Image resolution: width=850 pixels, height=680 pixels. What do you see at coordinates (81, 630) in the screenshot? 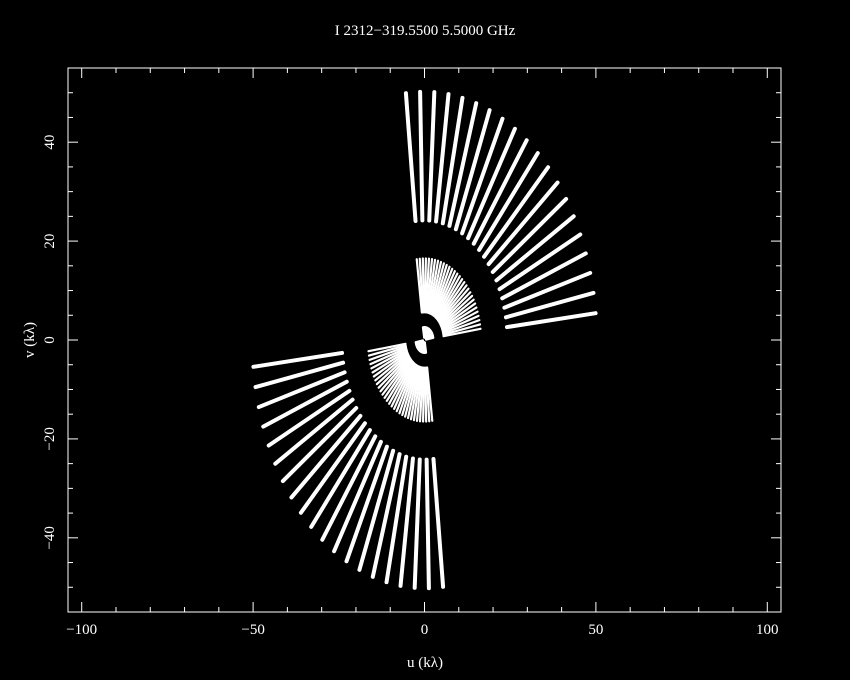
I see `x-tick-label: −100` at bounding box center [81, 630].